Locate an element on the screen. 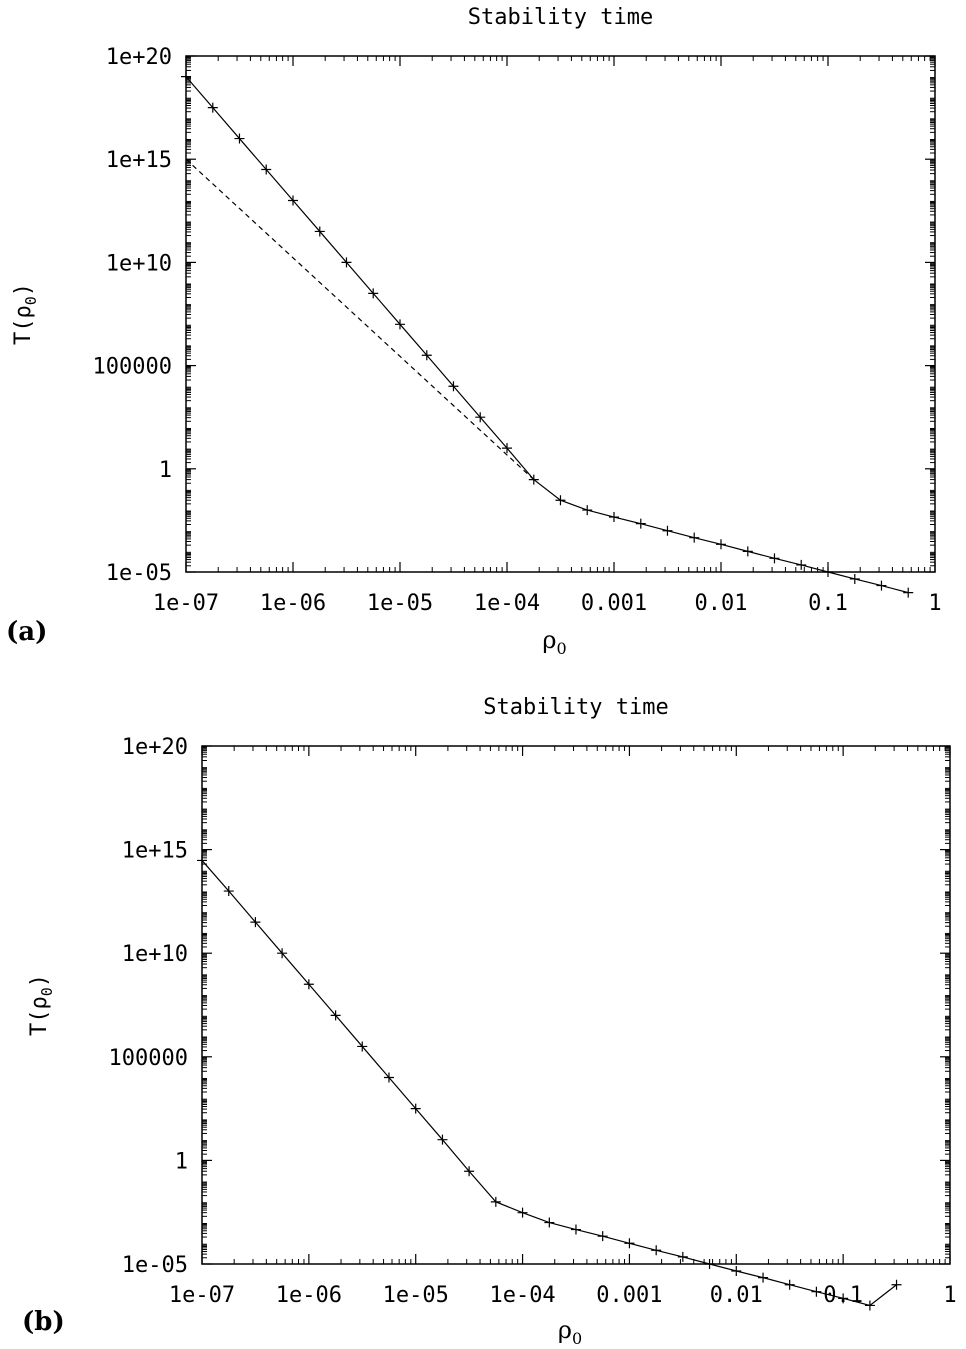  x-tick-label: 1e-06 is located at coordinates (293, 603).